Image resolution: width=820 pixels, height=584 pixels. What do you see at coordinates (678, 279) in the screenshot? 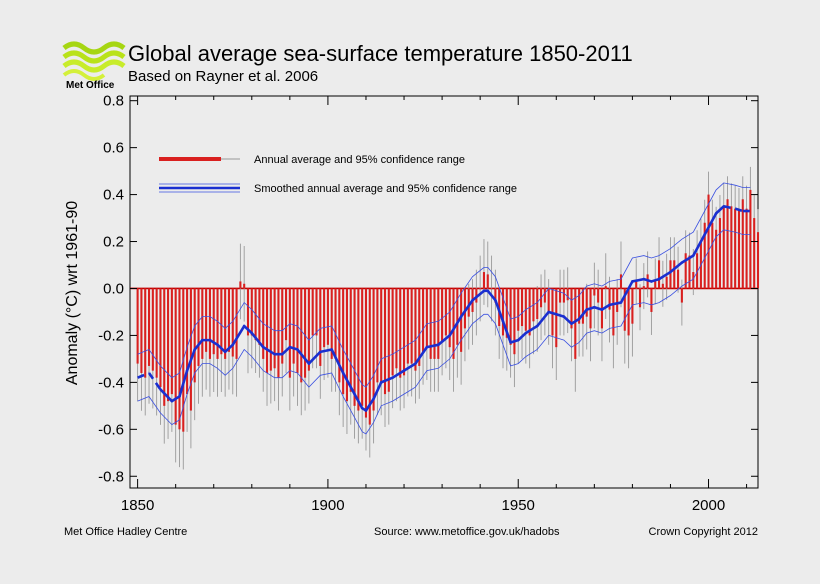
I see `bar-1992` at bounding box center [678, 279].